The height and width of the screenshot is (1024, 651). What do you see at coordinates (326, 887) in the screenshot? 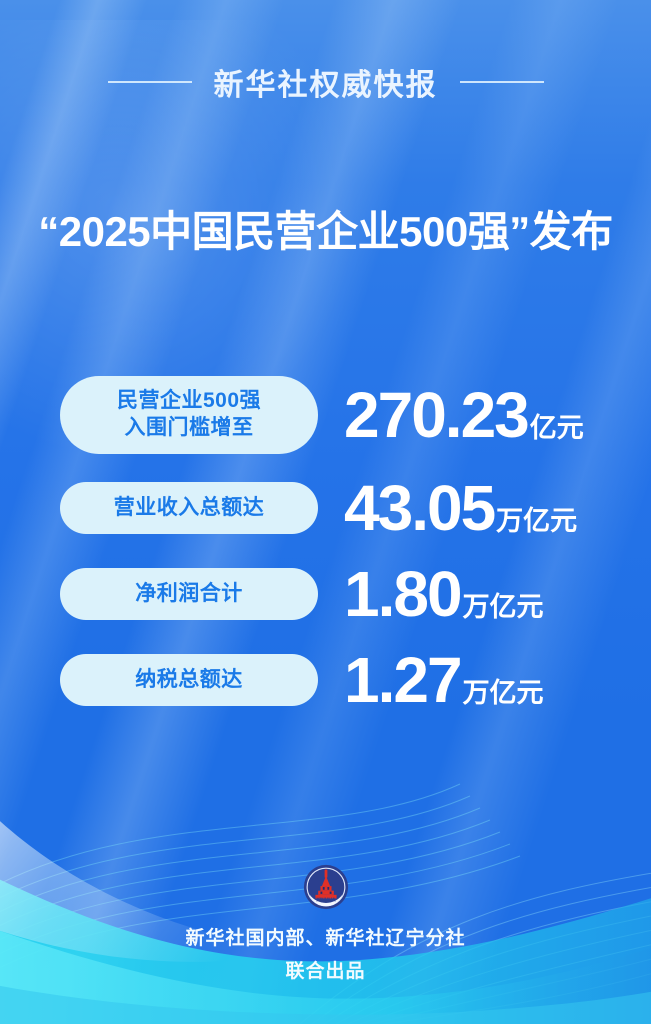
I see `xinhua-logo-icon: XINHUA` at bounding box center [326, 887].